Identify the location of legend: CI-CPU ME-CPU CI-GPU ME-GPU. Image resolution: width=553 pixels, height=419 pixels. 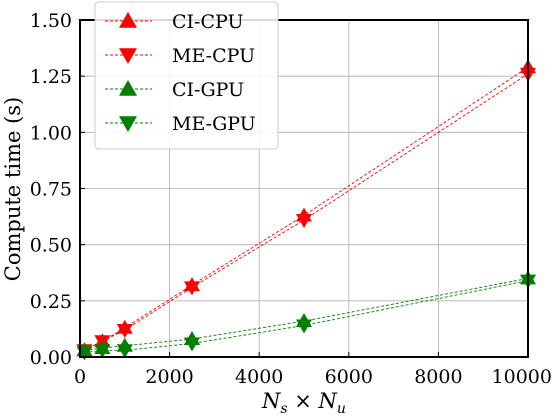
(186, 75).